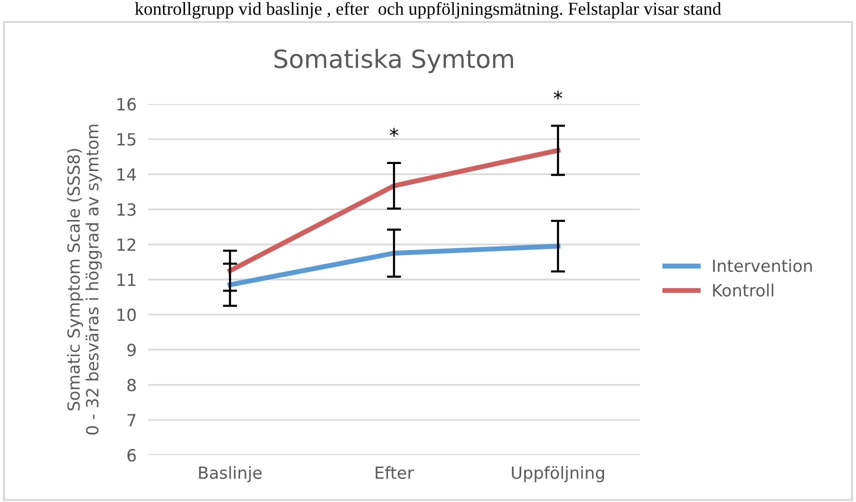 The height and width of the screenshot is (502, 856). Describe the element at coordinates (127, 174) in the screenshot. I see `y-tick-label: 14` at that location.